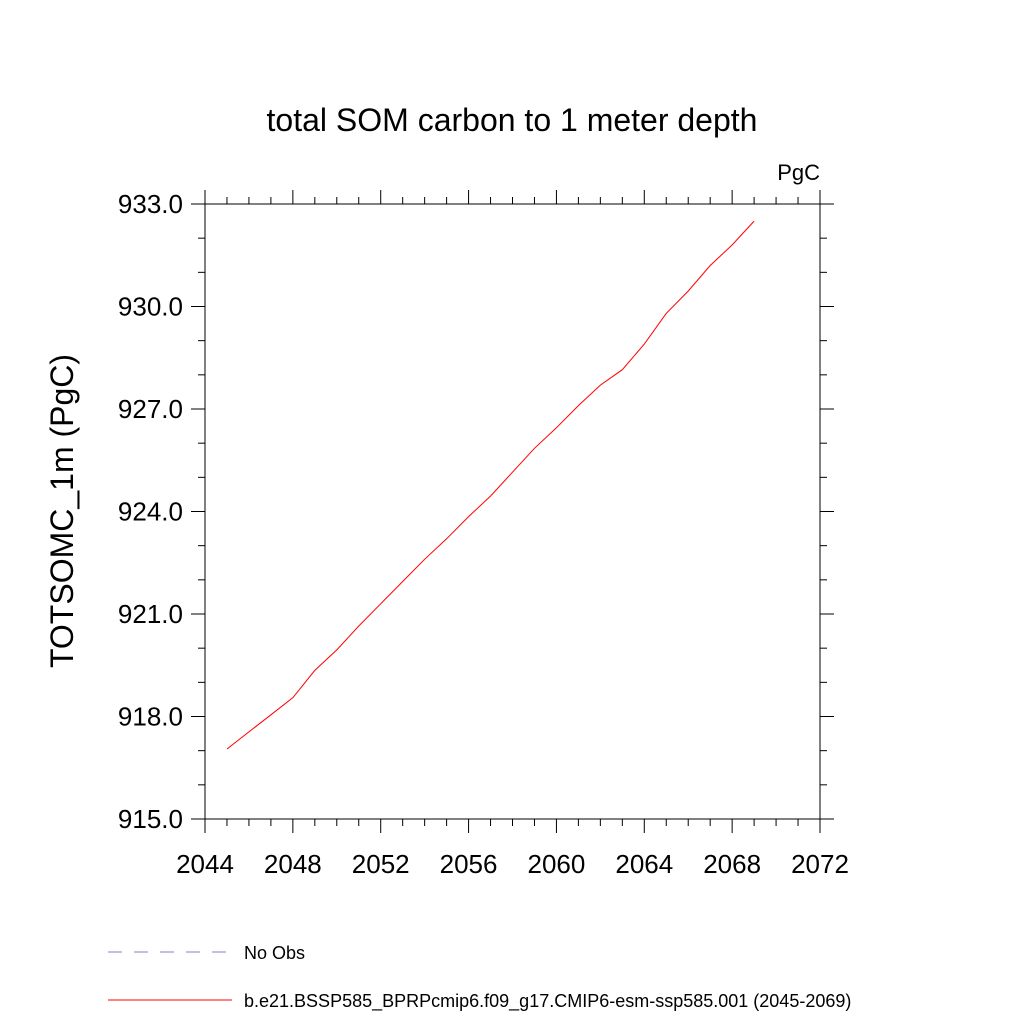 The image size is (1024, 1024). Describe the element at coordinates (381, 864) in the screenshot. I see `x-tick-label: 2052` at that location.